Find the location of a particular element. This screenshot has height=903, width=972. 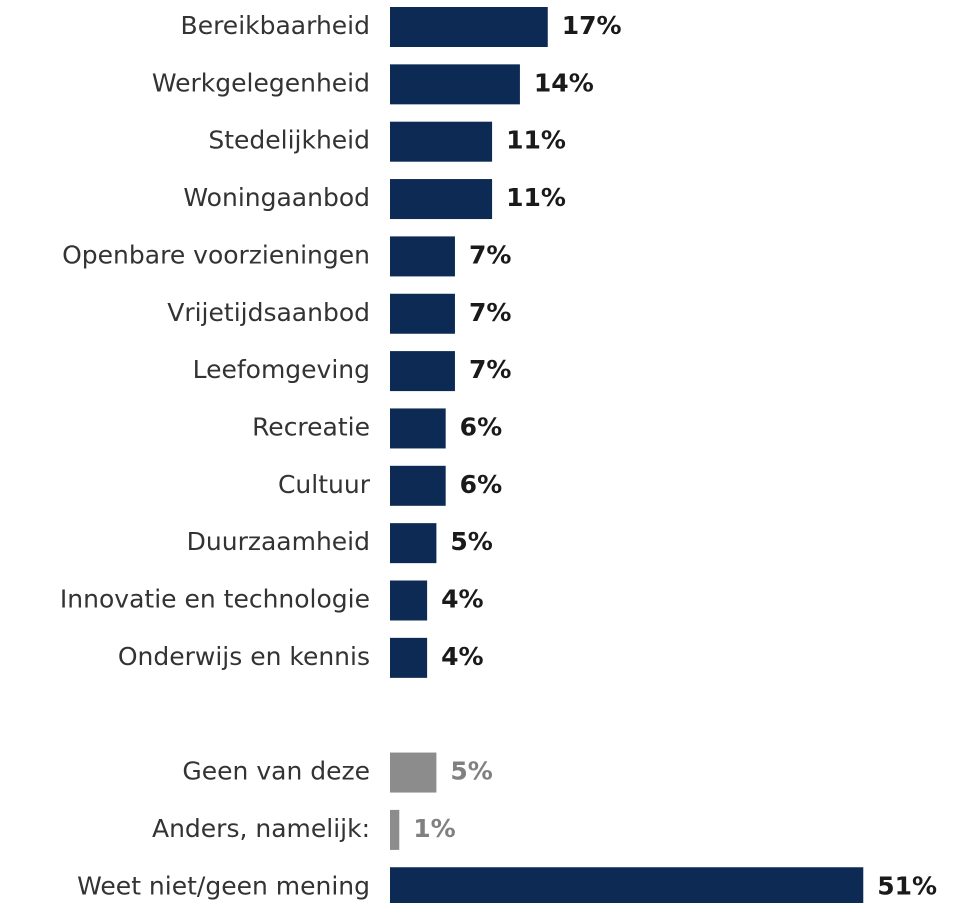

category-label: Openbare voorzieningen is located at coordinates (216, 254).